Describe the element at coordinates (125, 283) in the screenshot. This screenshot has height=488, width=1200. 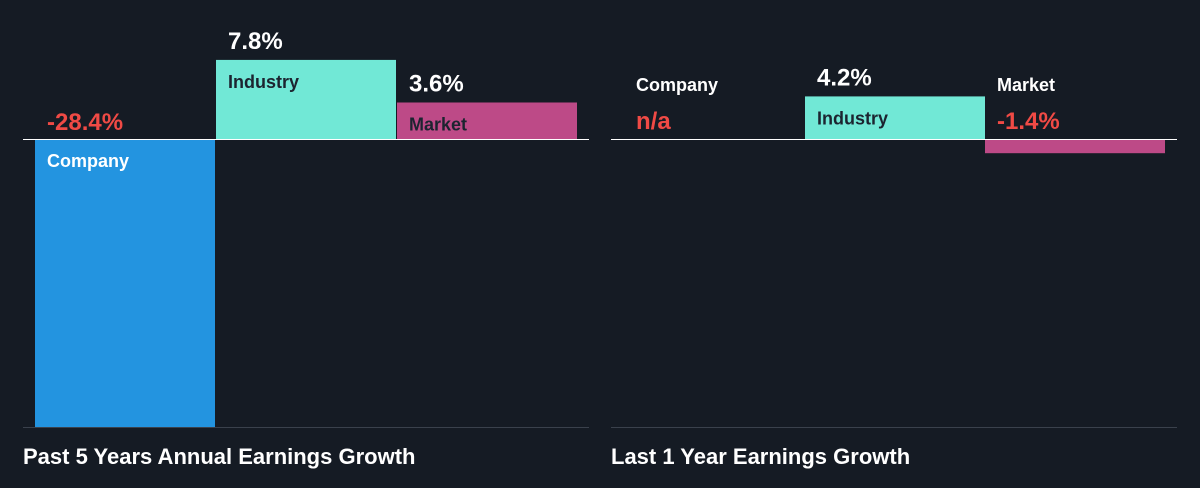
I see `bar-company` at that location.